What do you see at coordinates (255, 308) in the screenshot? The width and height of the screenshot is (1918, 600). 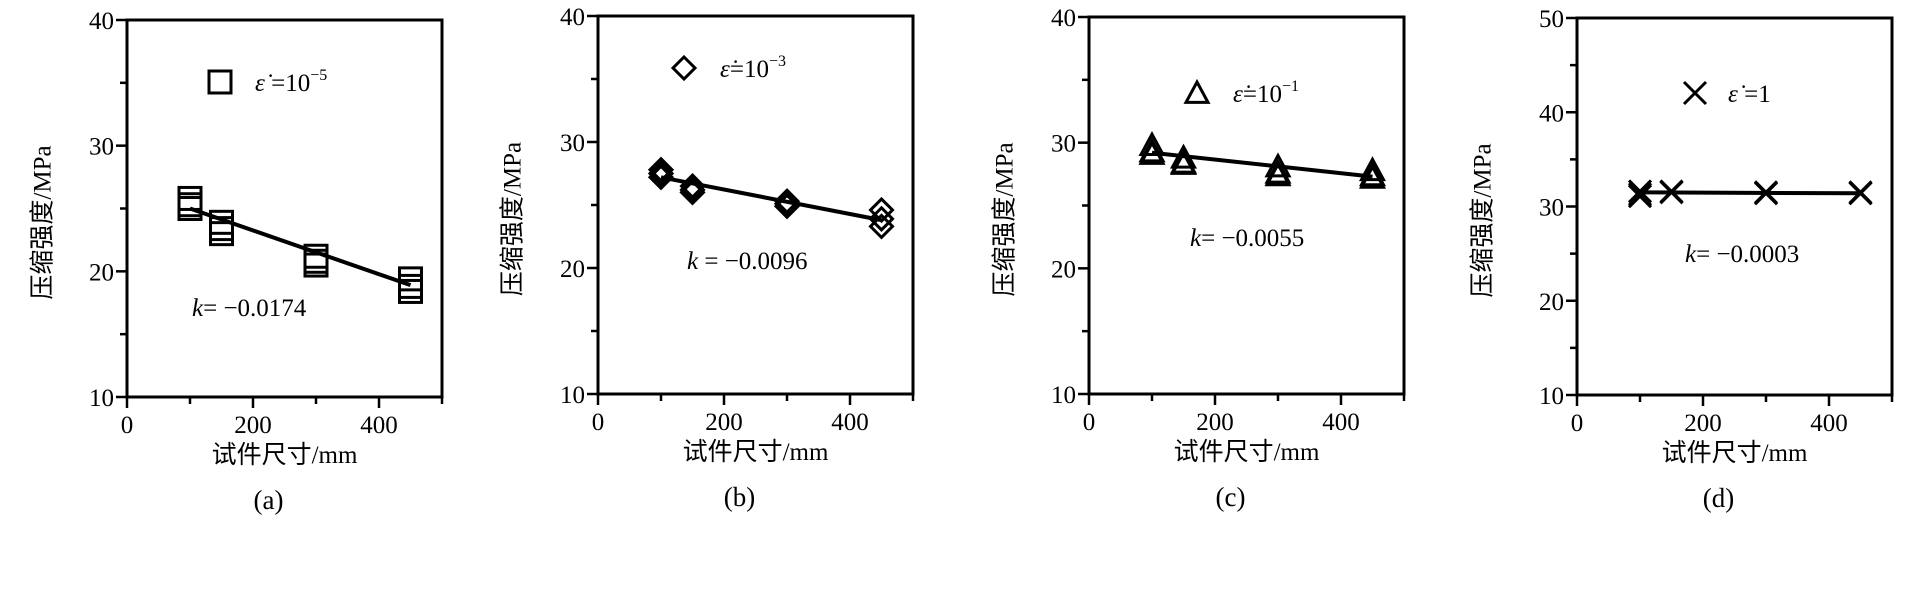 I see `slope-value: = −0.0174` at bounding box center [255, 308].